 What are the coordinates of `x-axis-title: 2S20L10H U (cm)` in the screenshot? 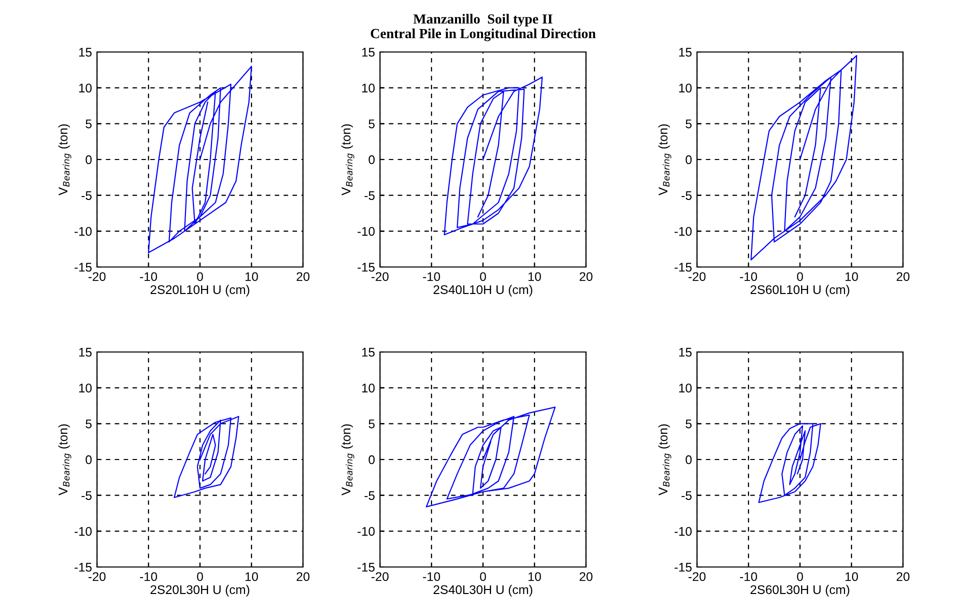 It's located at (200, 290).